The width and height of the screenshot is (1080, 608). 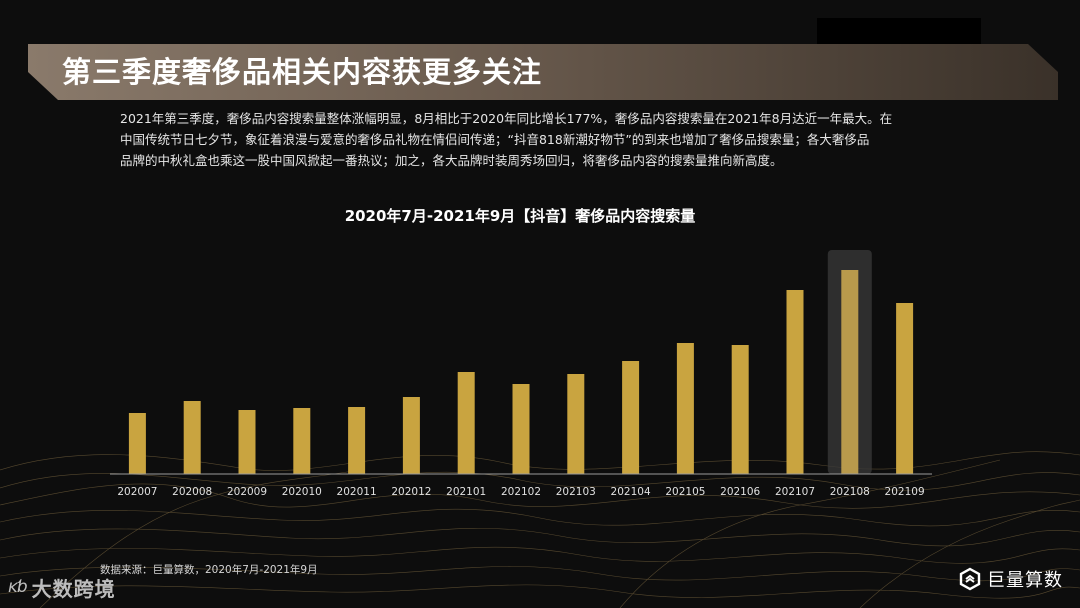 I want to click on chart-title: 2020年7月-2021年9月【抖音】奢侈品内容搜索量, so click(x=520, y=216).